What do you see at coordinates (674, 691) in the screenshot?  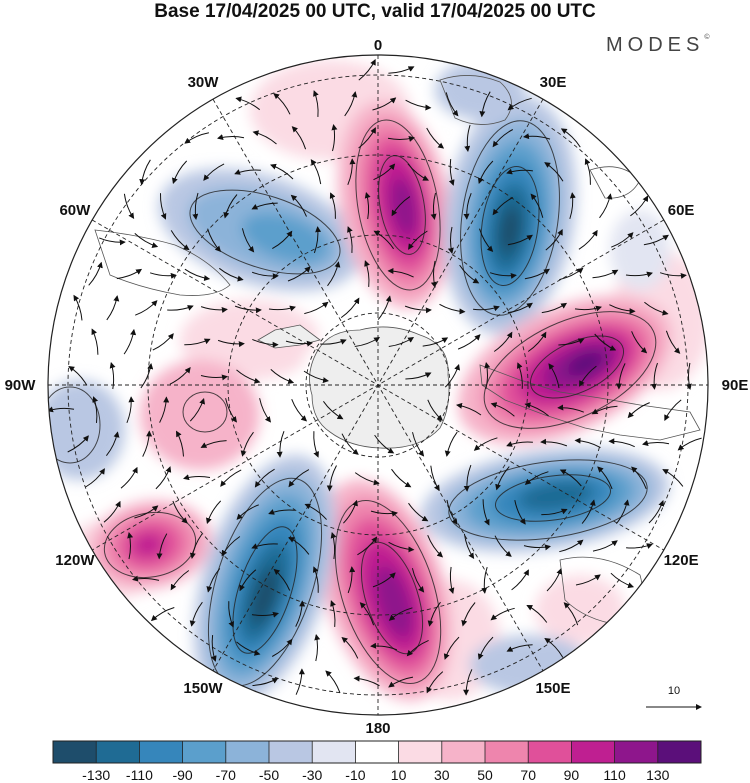 I see `vector-scale-label: 10` at bounding box center [674, 691].